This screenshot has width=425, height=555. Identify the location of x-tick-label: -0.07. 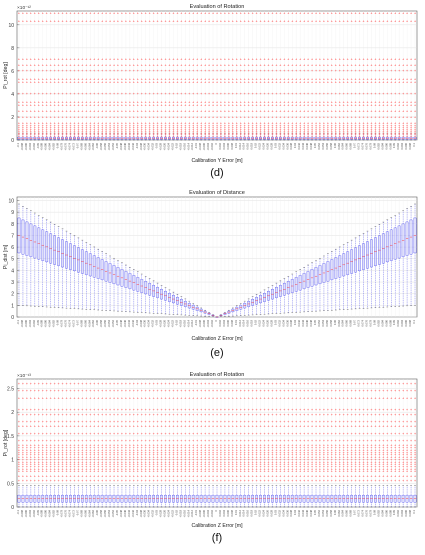
(77, 145).